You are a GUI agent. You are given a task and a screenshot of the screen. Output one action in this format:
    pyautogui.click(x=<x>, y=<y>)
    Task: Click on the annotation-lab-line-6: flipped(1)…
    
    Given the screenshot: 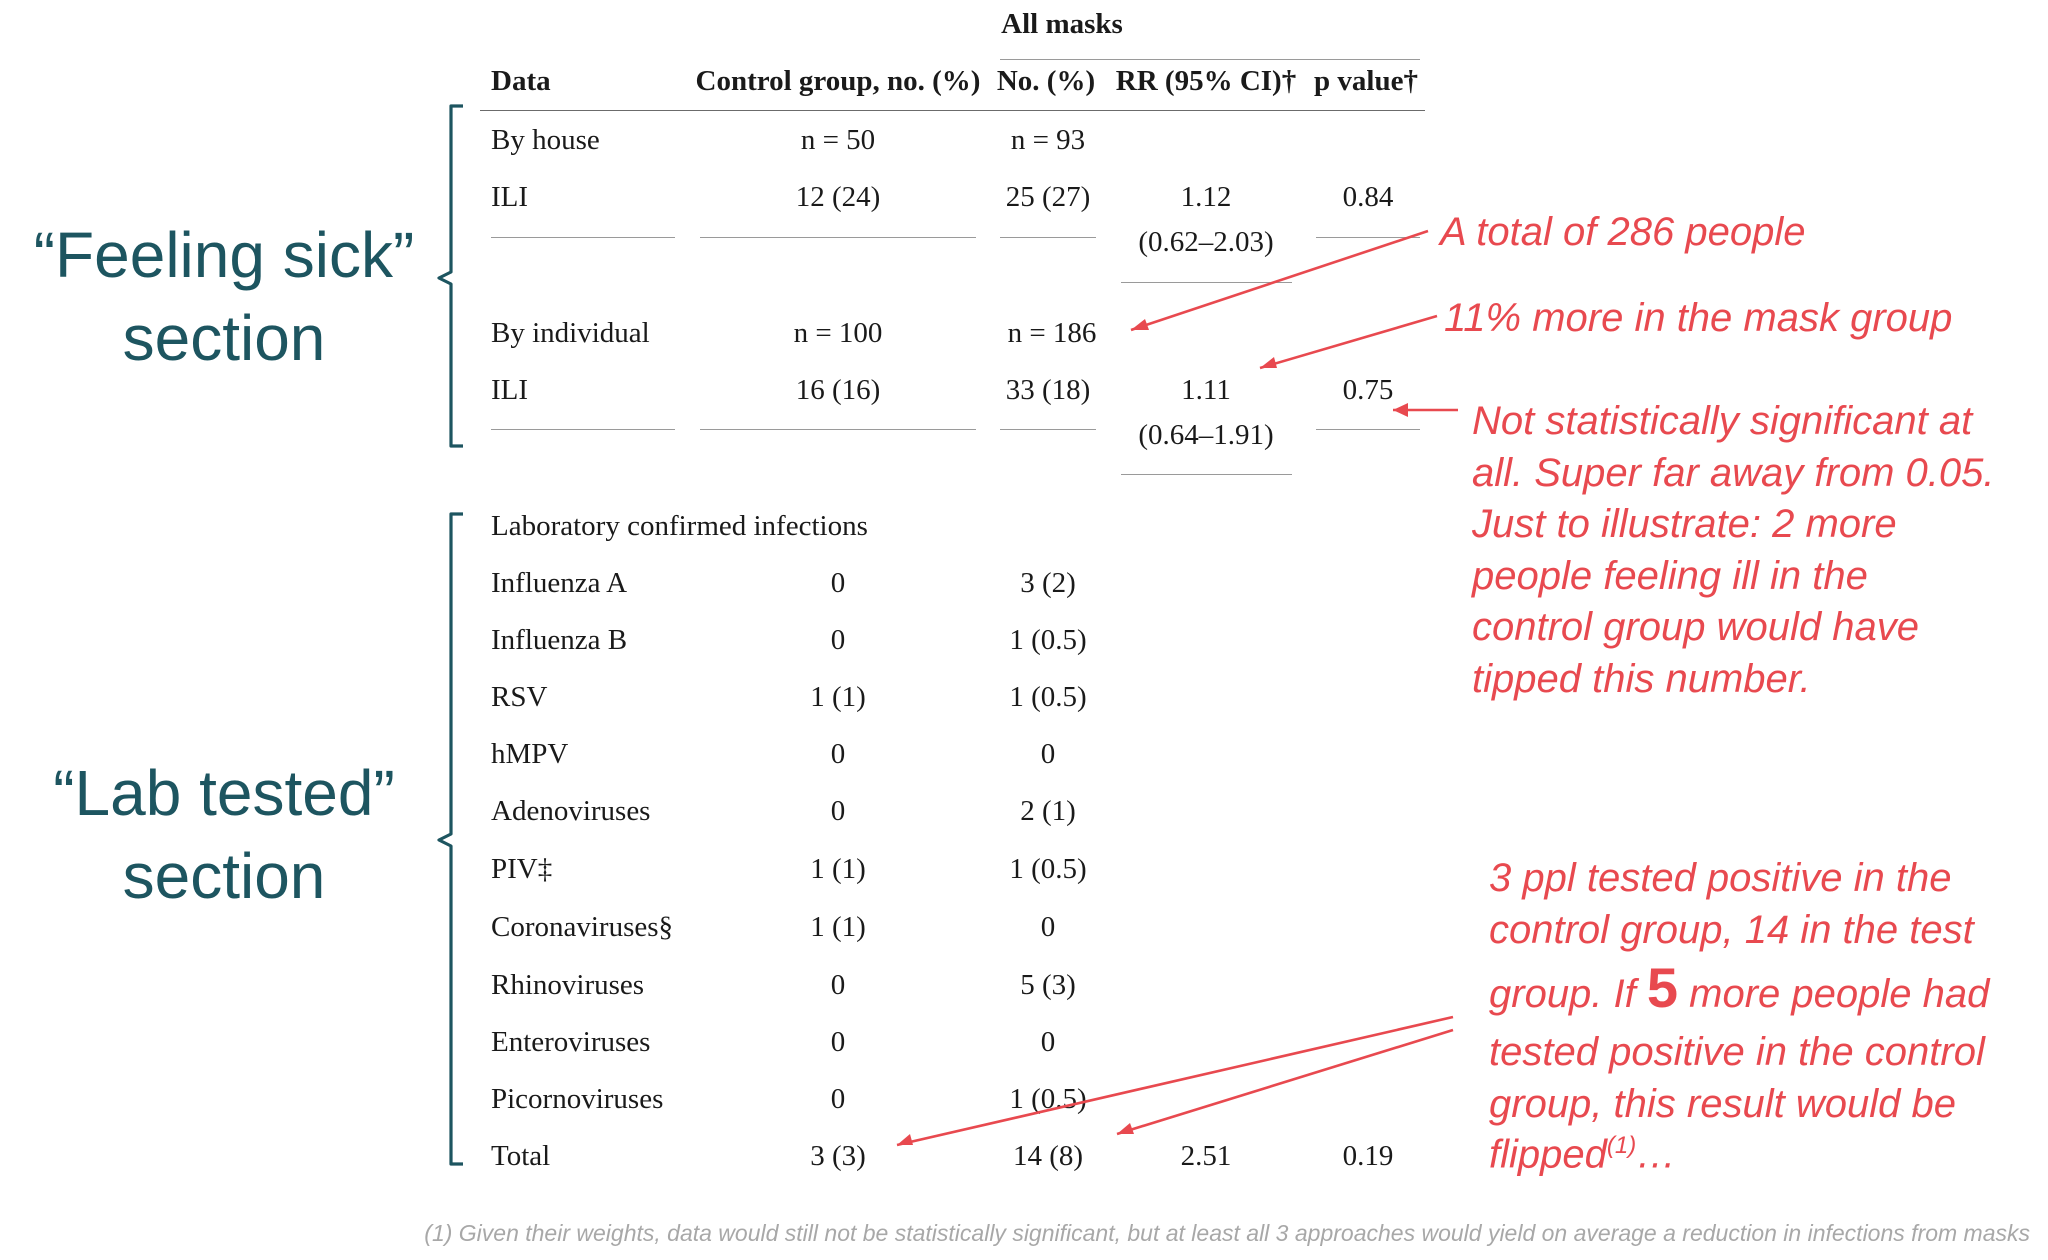 What is the action you would take?
    pyautogui.click(x=1583, y=1154)
    